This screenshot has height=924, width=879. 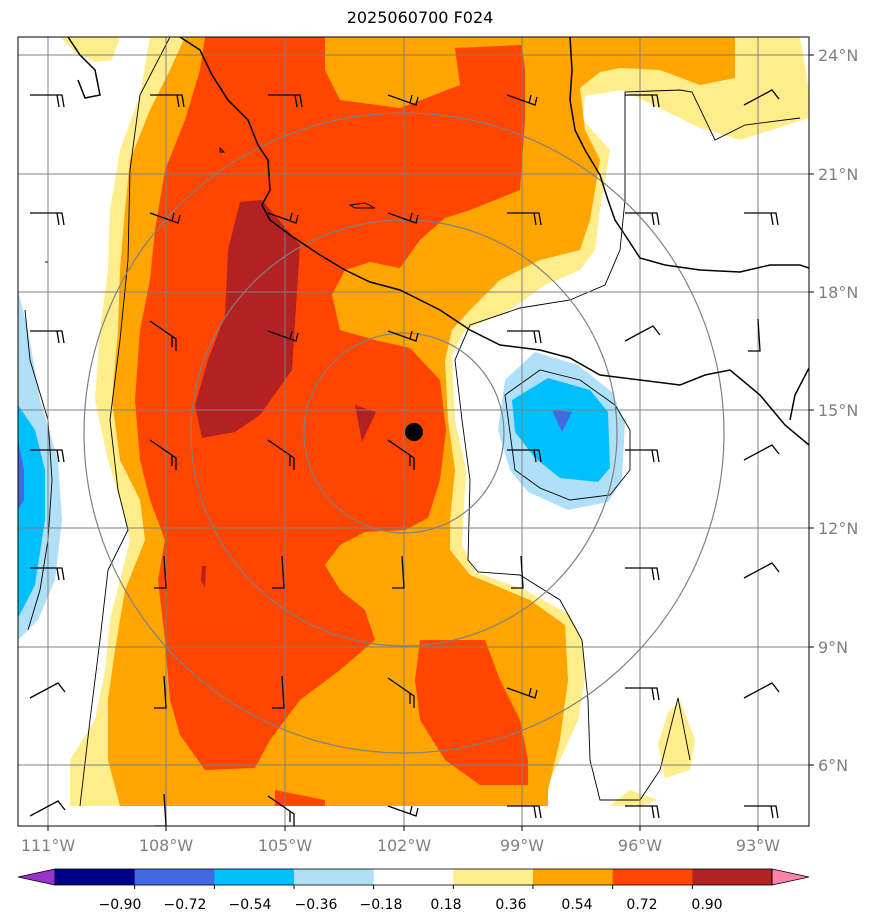 I want to click on colorbar, so click(x=413, y=878).